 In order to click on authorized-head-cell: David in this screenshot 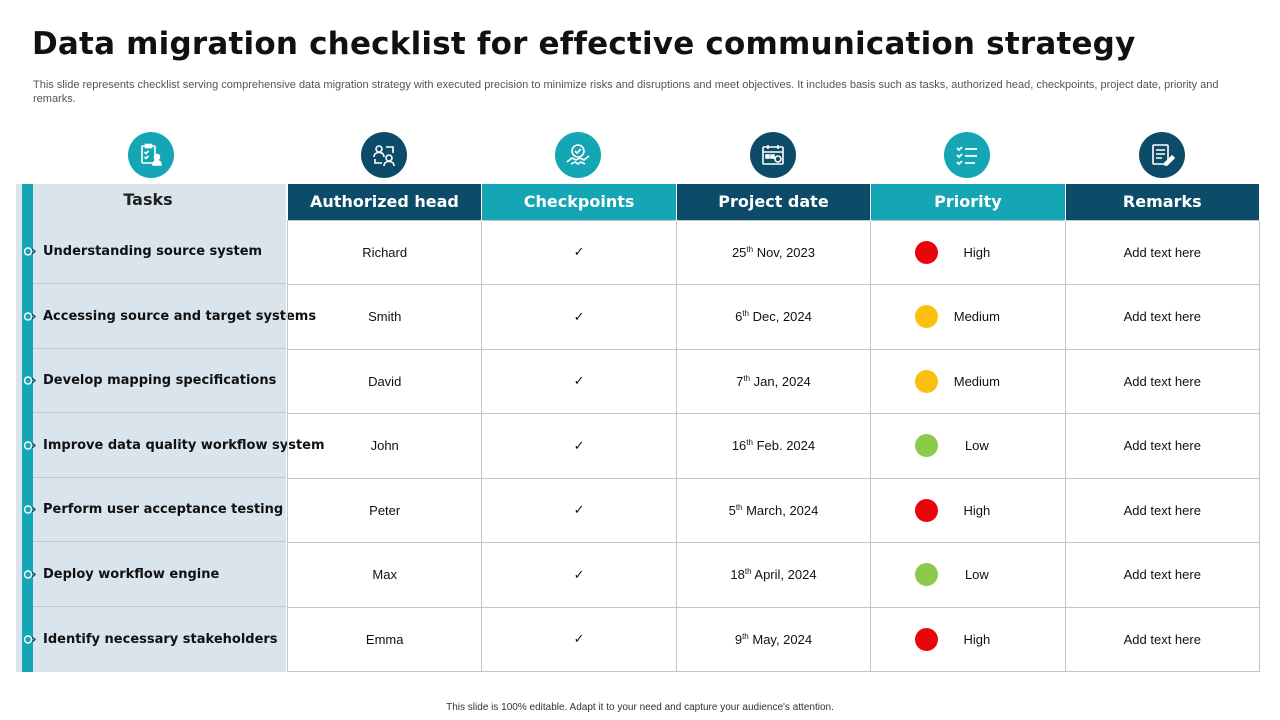, I will do `click(384, 381)`.